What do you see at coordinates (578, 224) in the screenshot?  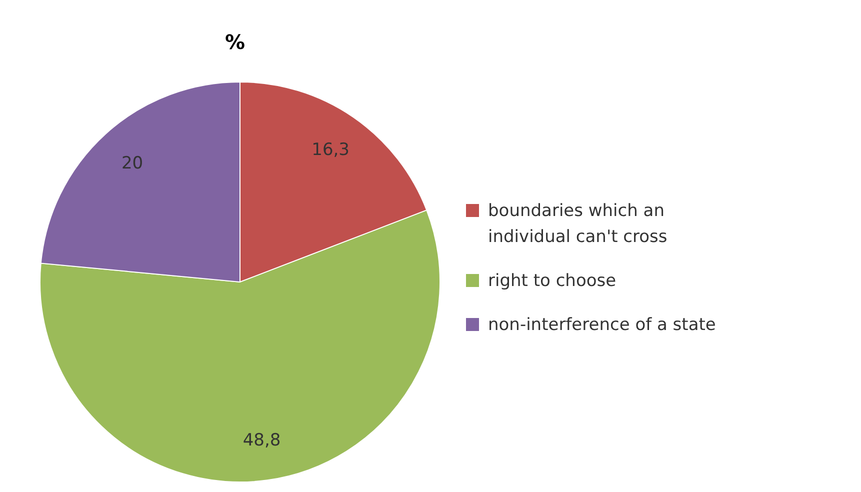 I see `legend-label: boundaries which an individual can't cross` at bounding box center [578, 224].